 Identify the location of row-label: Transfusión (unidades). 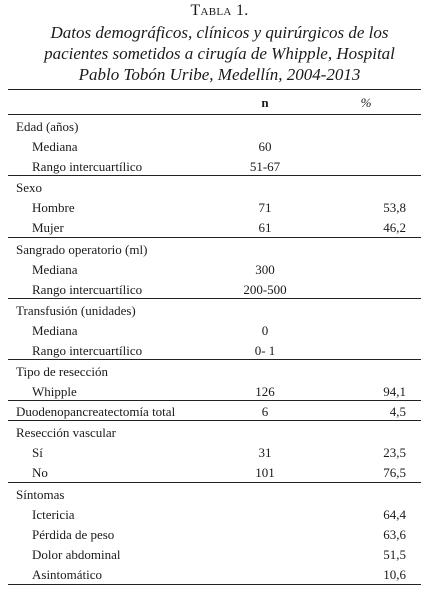
(76, 310).